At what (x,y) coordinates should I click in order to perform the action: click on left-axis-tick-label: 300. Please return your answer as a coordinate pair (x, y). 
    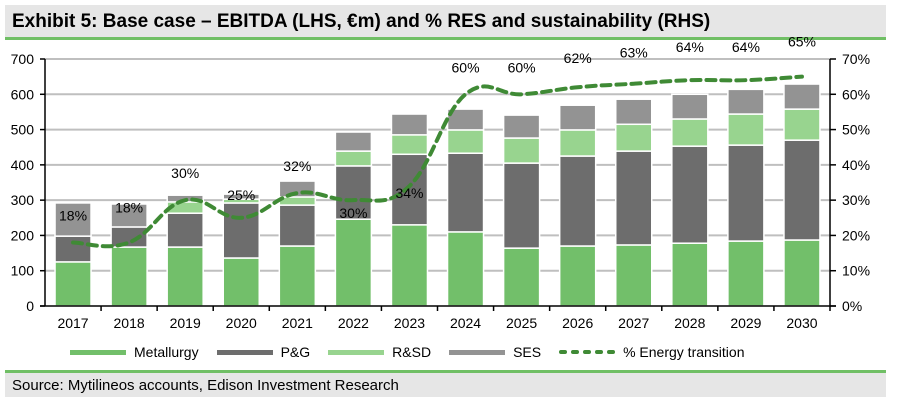
    Looking at the image, I should click on (23, 200).